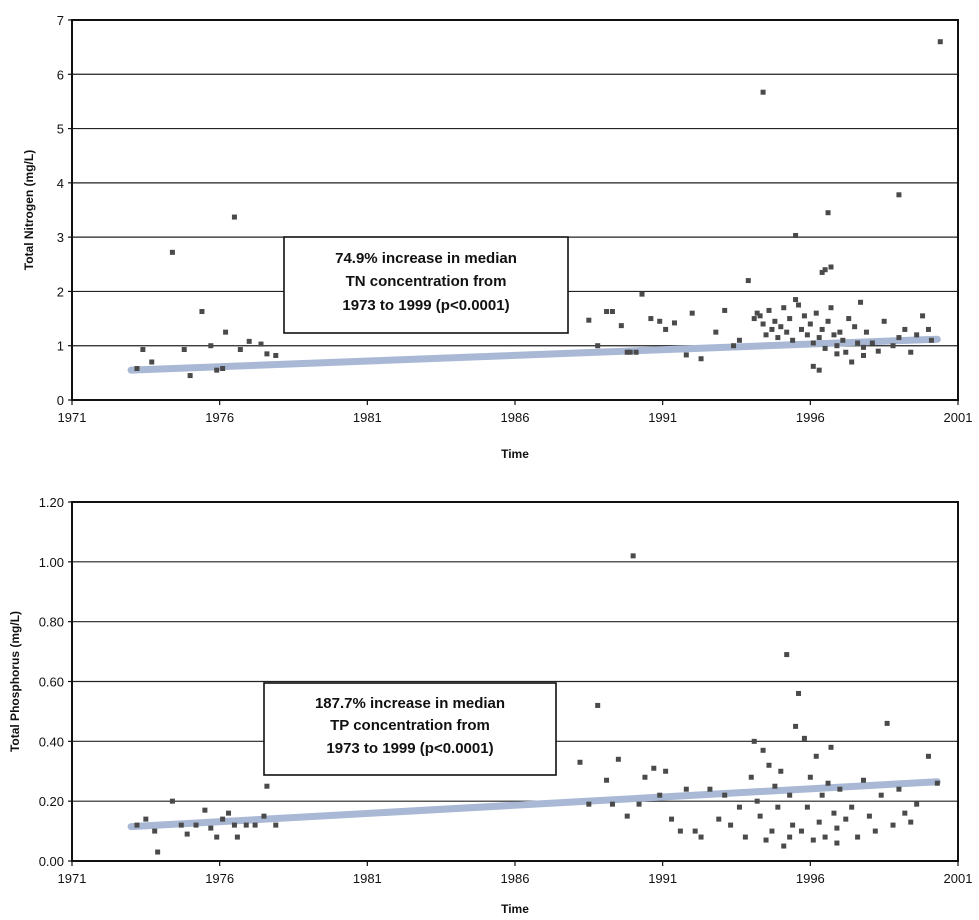 This screenshot has width=979, height=920. What do you see at coordinates (60, 129) in the screenshot?
I see `y-tick-label: 5` at bounding box center [60, 129].